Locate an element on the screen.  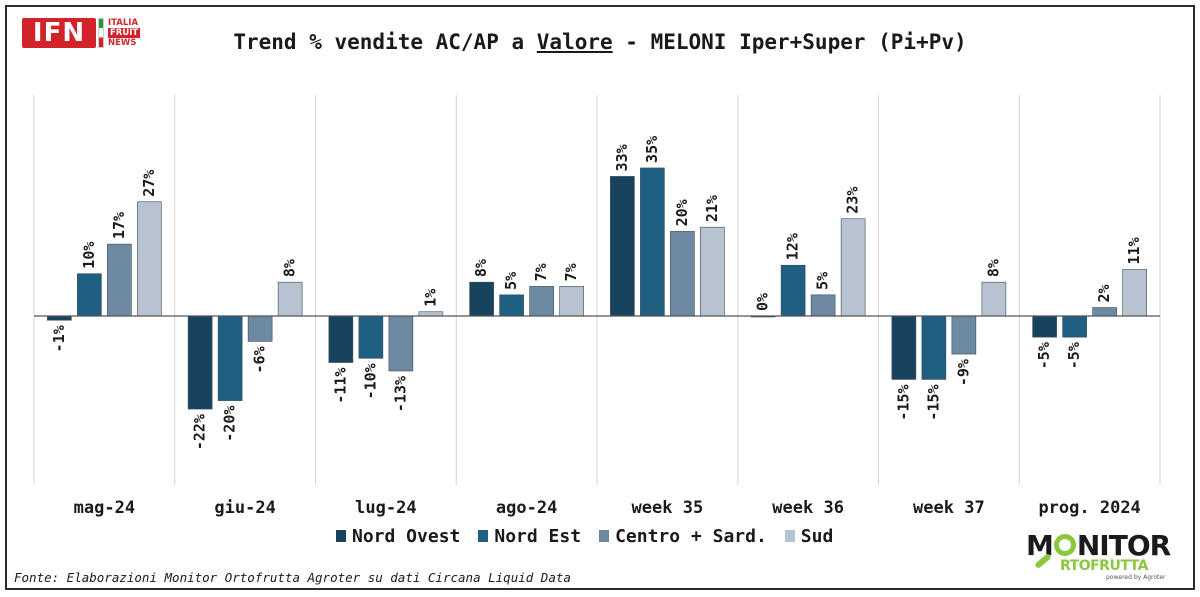
ifn-logo-mark: IFN is located at coordinates (59, 33).